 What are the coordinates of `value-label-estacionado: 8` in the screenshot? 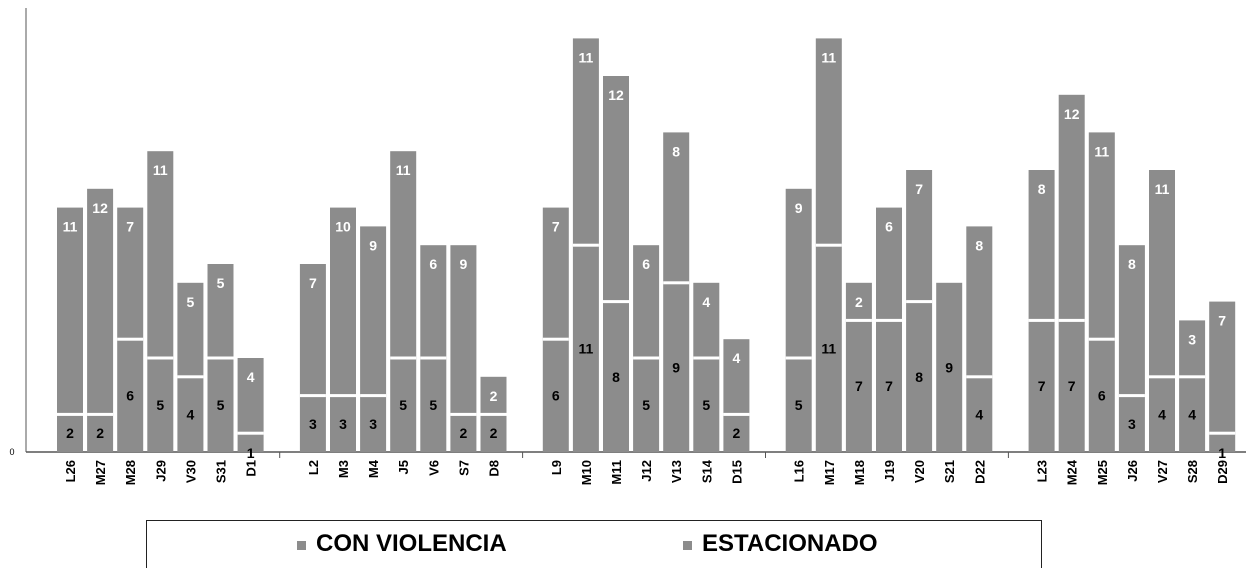 It's located at (919, 377).